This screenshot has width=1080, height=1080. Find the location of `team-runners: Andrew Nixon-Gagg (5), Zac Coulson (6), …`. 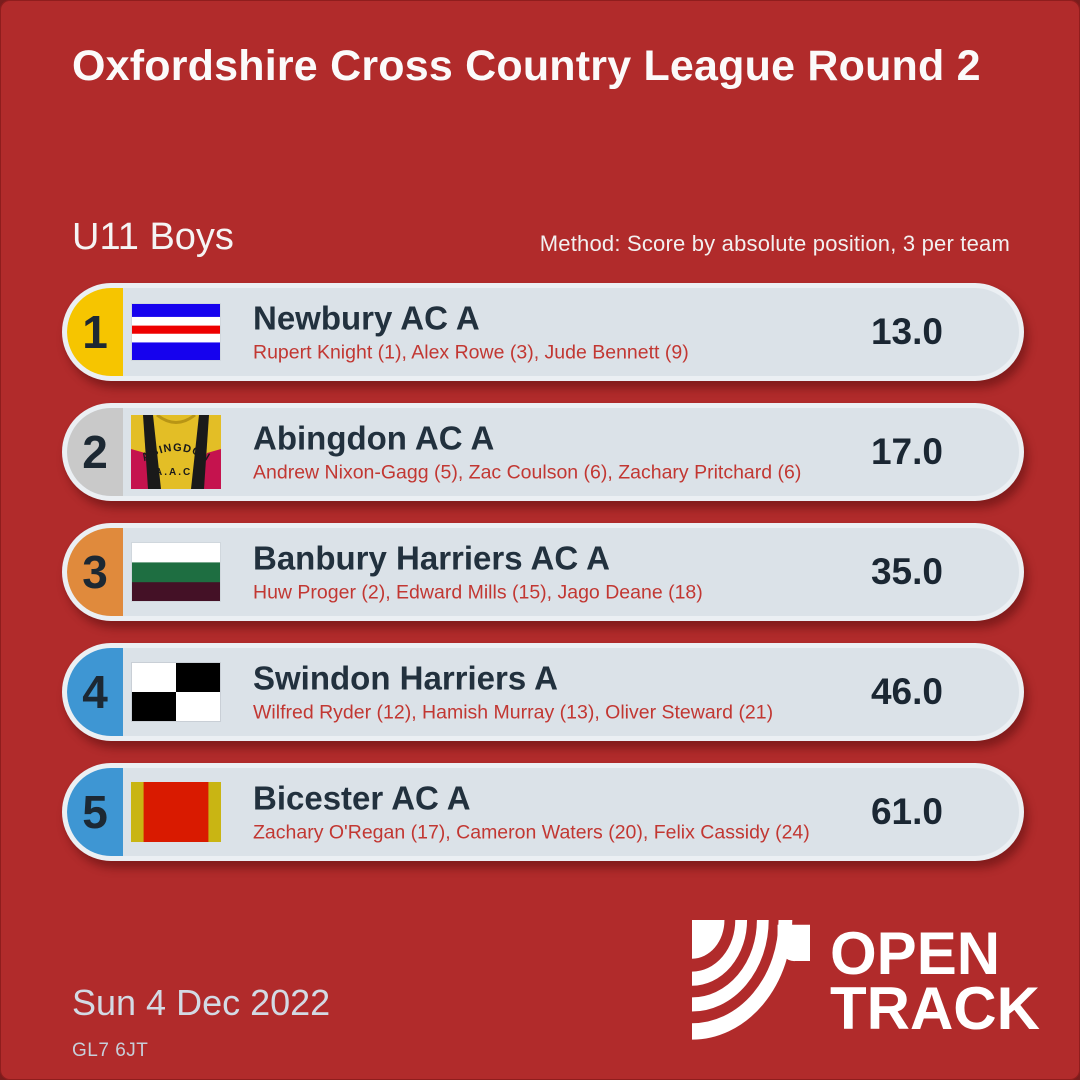

team-runners: Andrew Nixon-Gagg (5), Zac Coulson (6), … is located at coordinates (527, 472).